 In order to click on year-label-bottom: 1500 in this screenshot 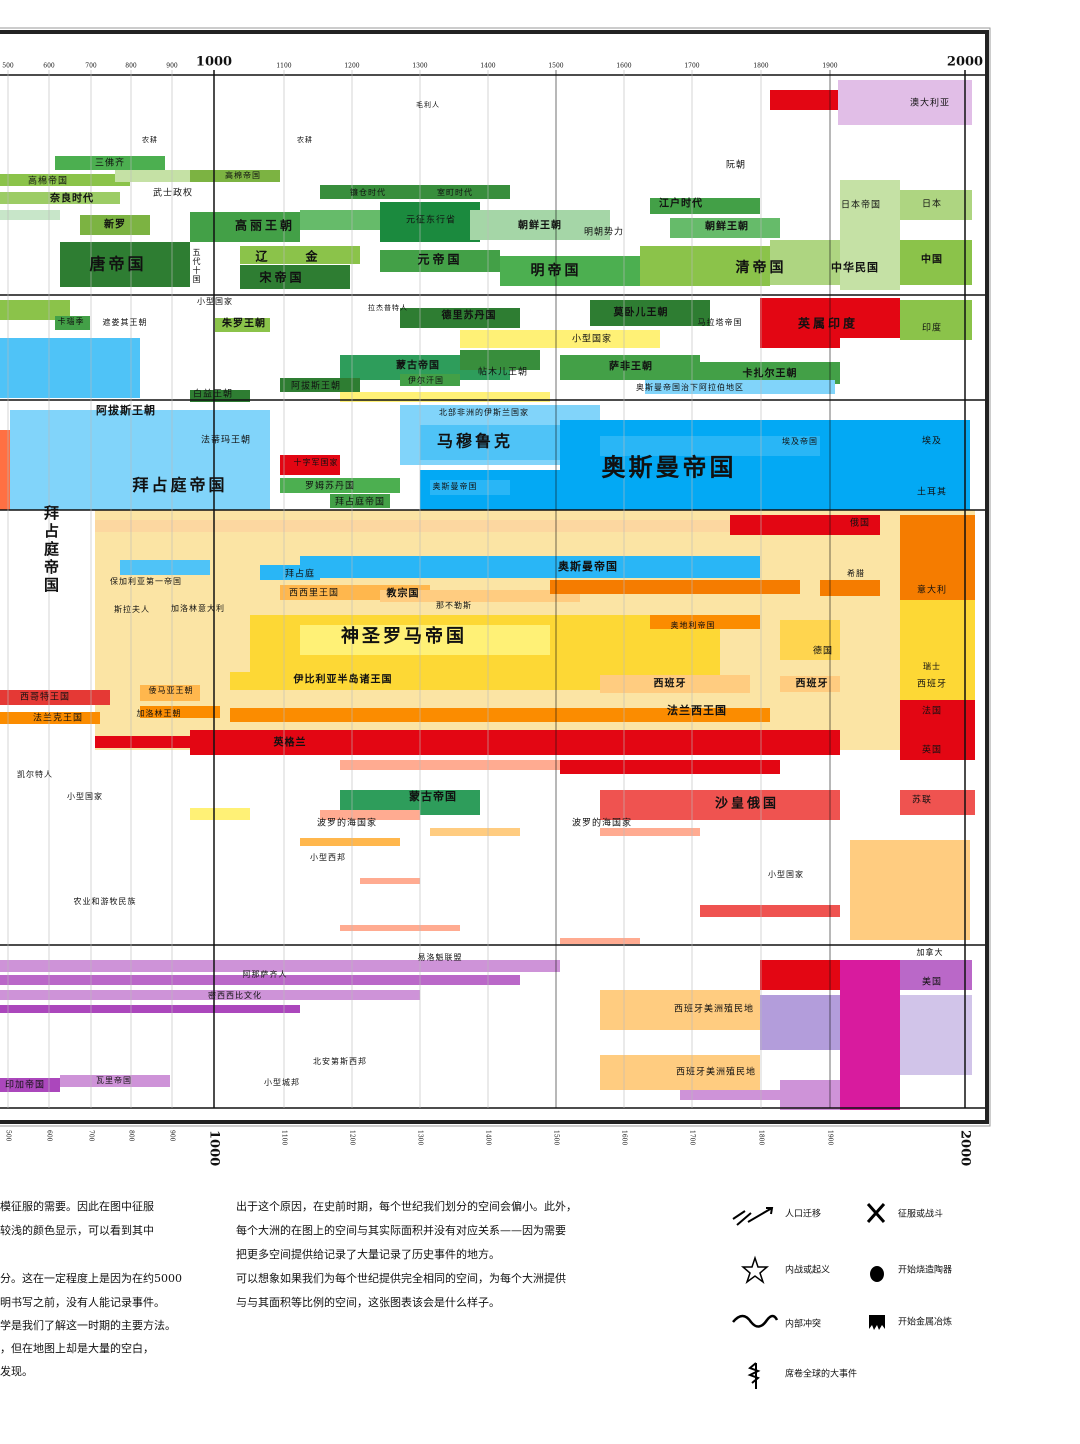, I will do `click(556, 1137)`.